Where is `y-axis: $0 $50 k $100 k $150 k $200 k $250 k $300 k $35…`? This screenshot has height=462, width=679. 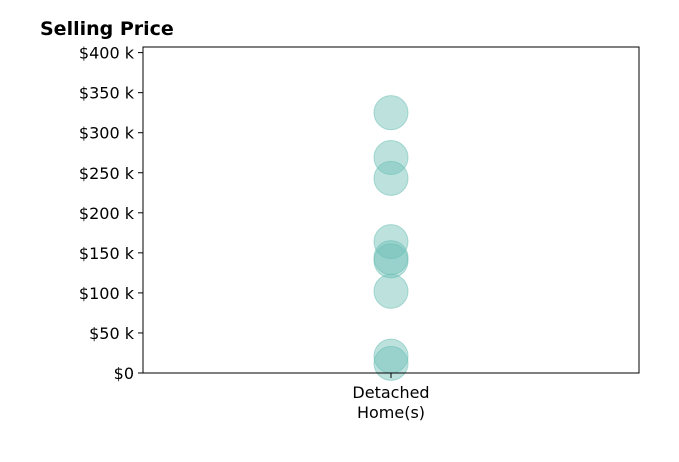 y-axis: $0 $50 k $100 k $150 k $200 k $250 k $300 k $35… is located at coordinates (111, 213).